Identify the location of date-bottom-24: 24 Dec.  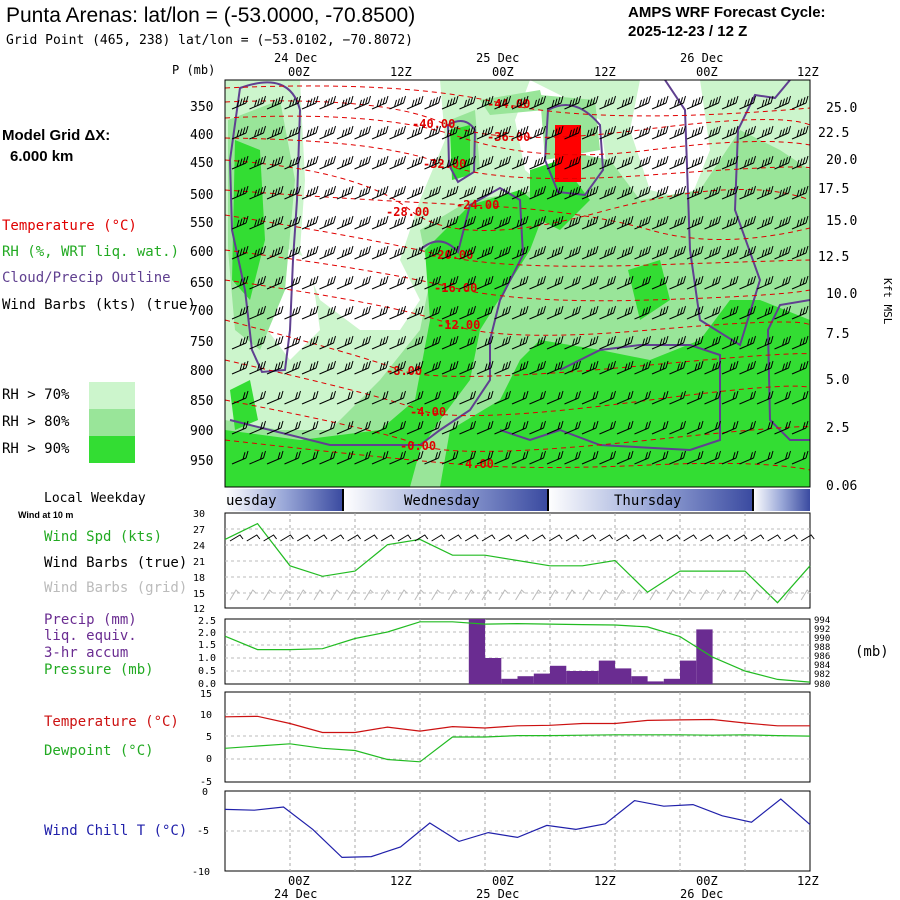
(295, 893).